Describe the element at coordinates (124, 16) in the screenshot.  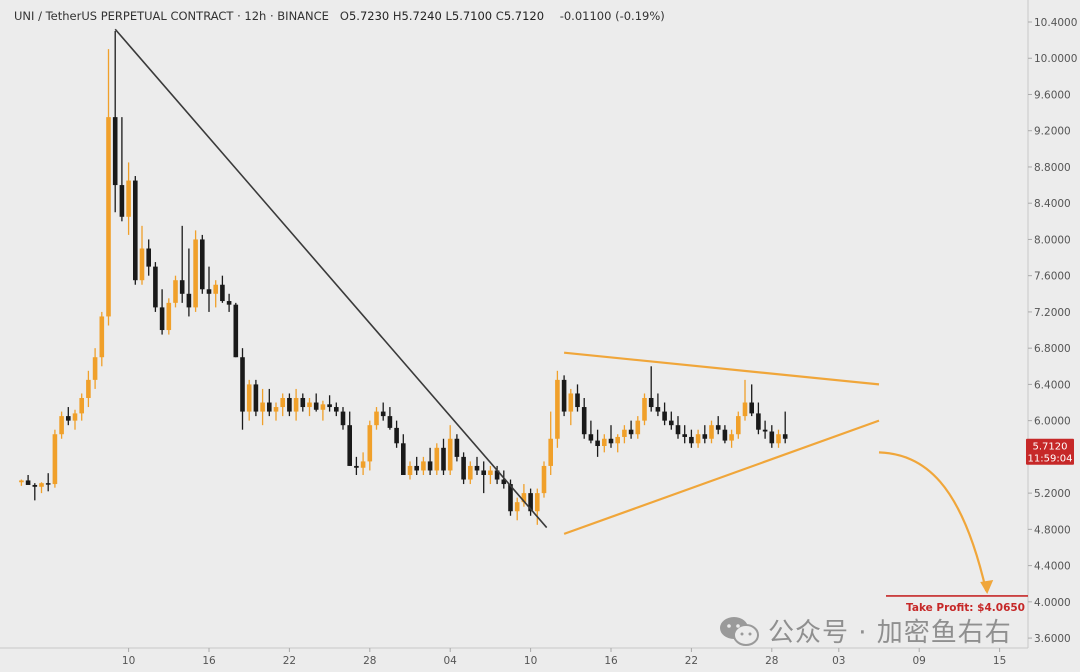
I see `symbol-name: UNI / TetherUS PERPETUAL CONTRACT` at that location.